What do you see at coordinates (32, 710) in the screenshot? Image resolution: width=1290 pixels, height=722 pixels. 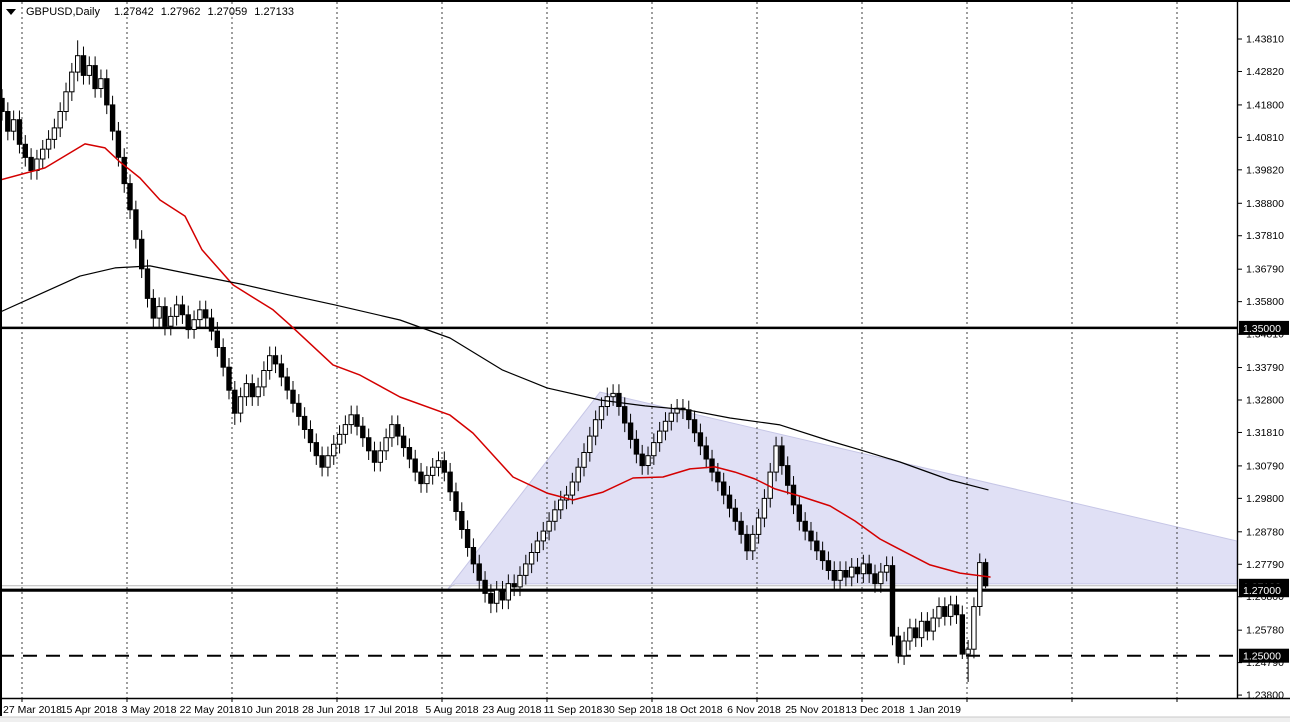 I see `date-tick-label: 27 Mar 2018` at bounding box center [32, 710].